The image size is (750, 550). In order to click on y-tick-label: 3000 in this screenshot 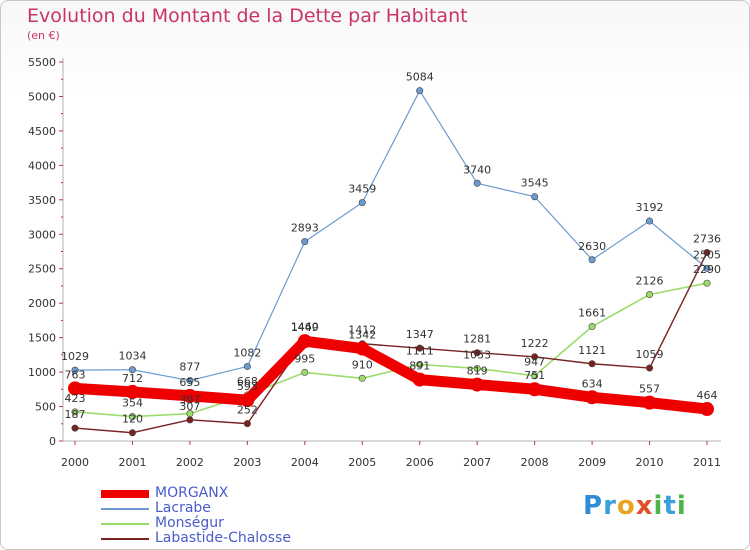, I will do `click(42, 234)`.